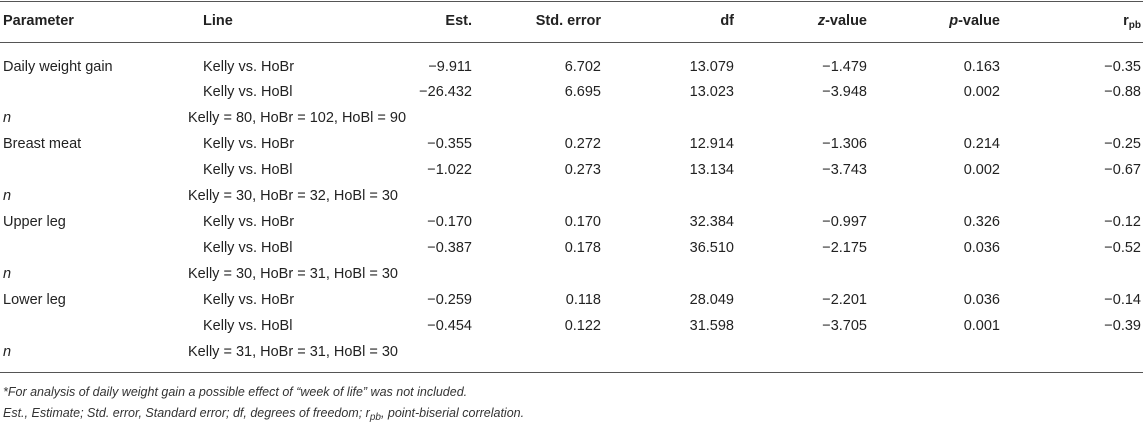  I want to click on header-r-pb: rpb, so click(1132, 21).